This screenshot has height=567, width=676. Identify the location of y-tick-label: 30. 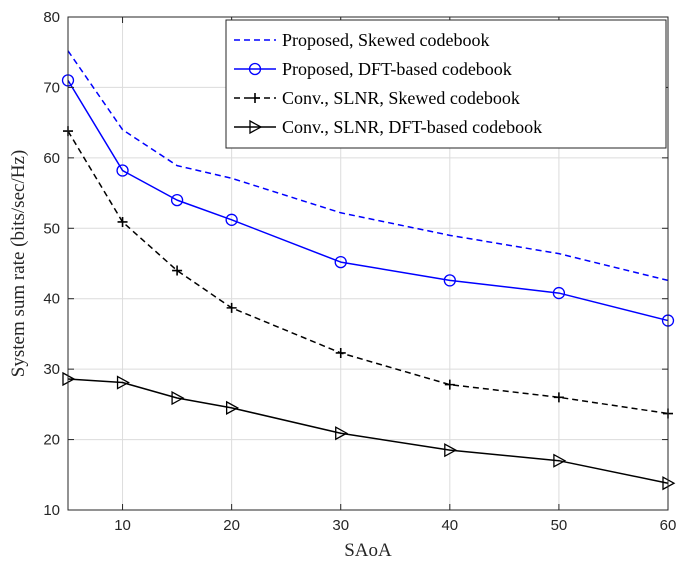
(51, 369).